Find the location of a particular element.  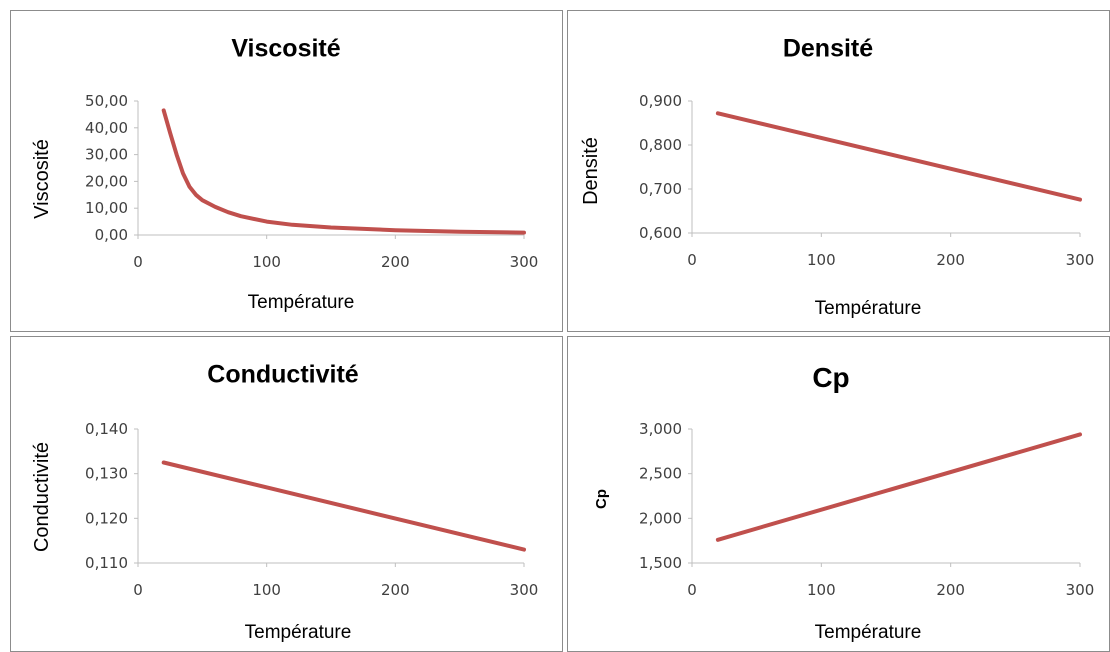

chart-title-conductivite: Conductivité is located at coordinates (282, 375).